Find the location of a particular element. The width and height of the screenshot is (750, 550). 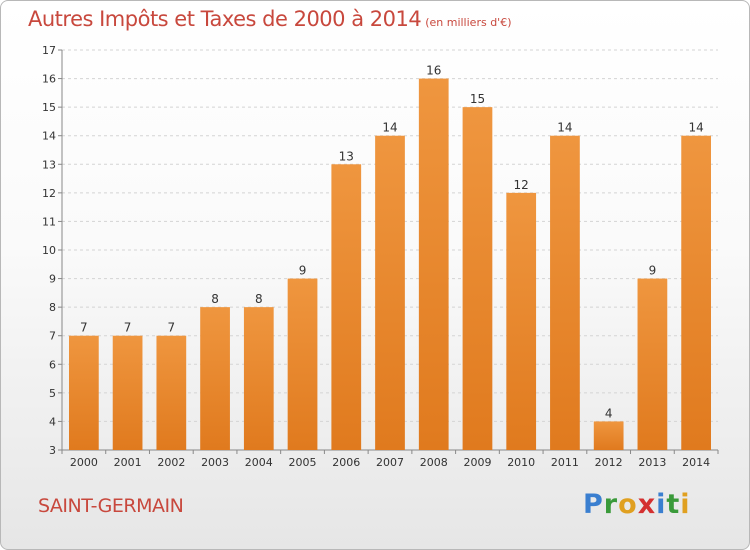

logo-letter: o is located at coordinates (628, 504).